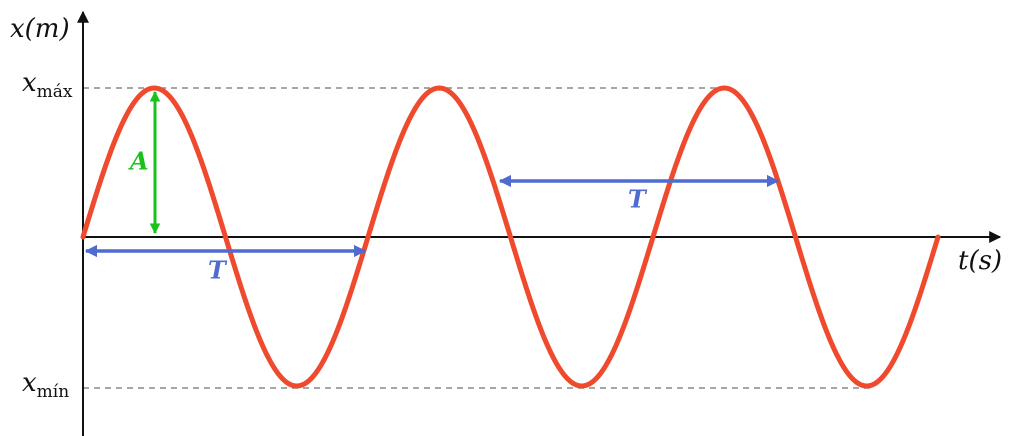 Image resolution: width=1024 pixels, height=436 pixels. I want to click on min-label: xmín, so click(45, 385).